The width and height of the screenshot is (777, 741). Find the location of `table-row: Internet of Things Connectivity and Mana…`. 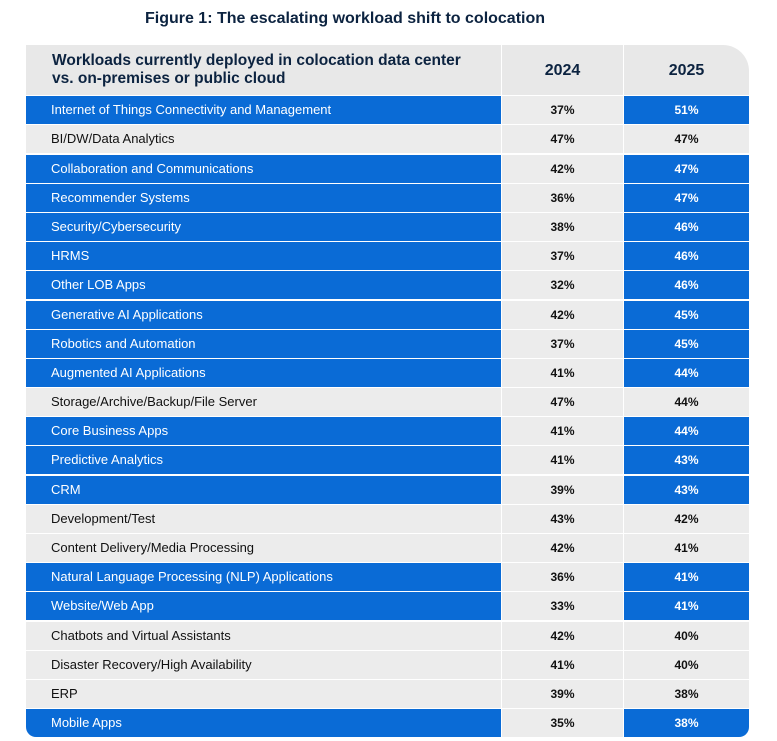

table-row: Internet of Things Connectivity and Mana… is located at coordinates (387, 110).